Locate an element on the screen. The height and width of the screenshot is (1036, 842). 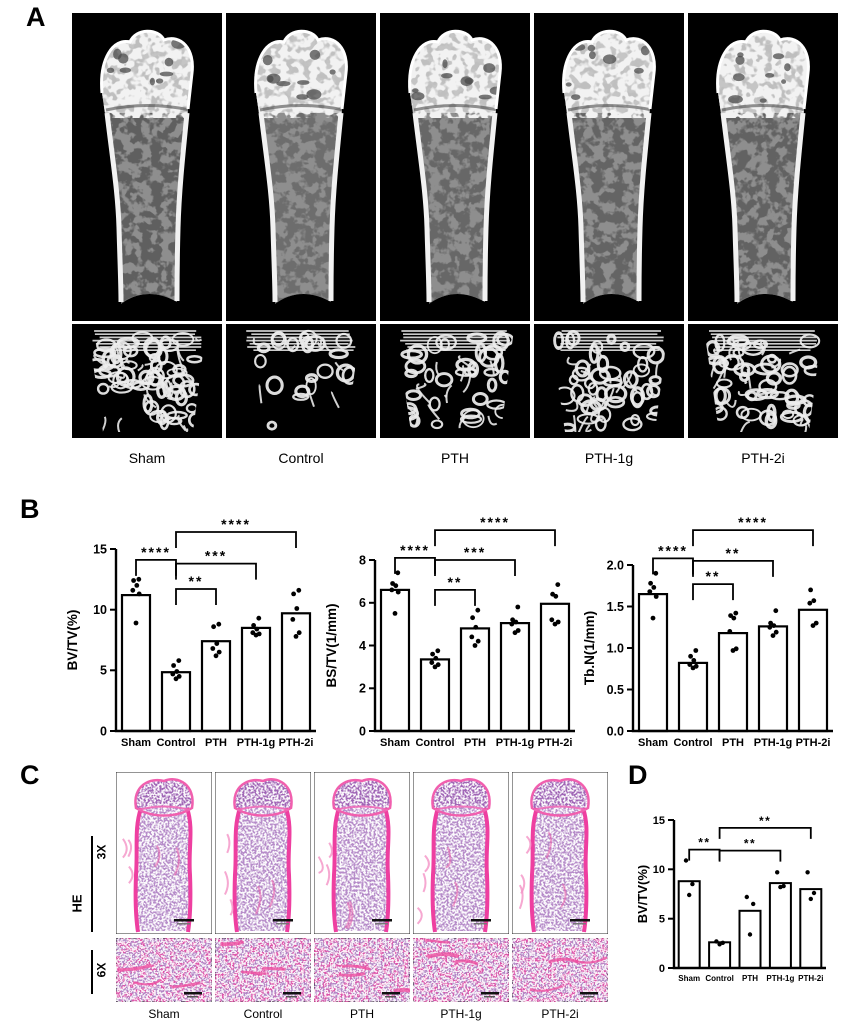
y-tick-label: 1.5 is located at coordinates (615, 607).